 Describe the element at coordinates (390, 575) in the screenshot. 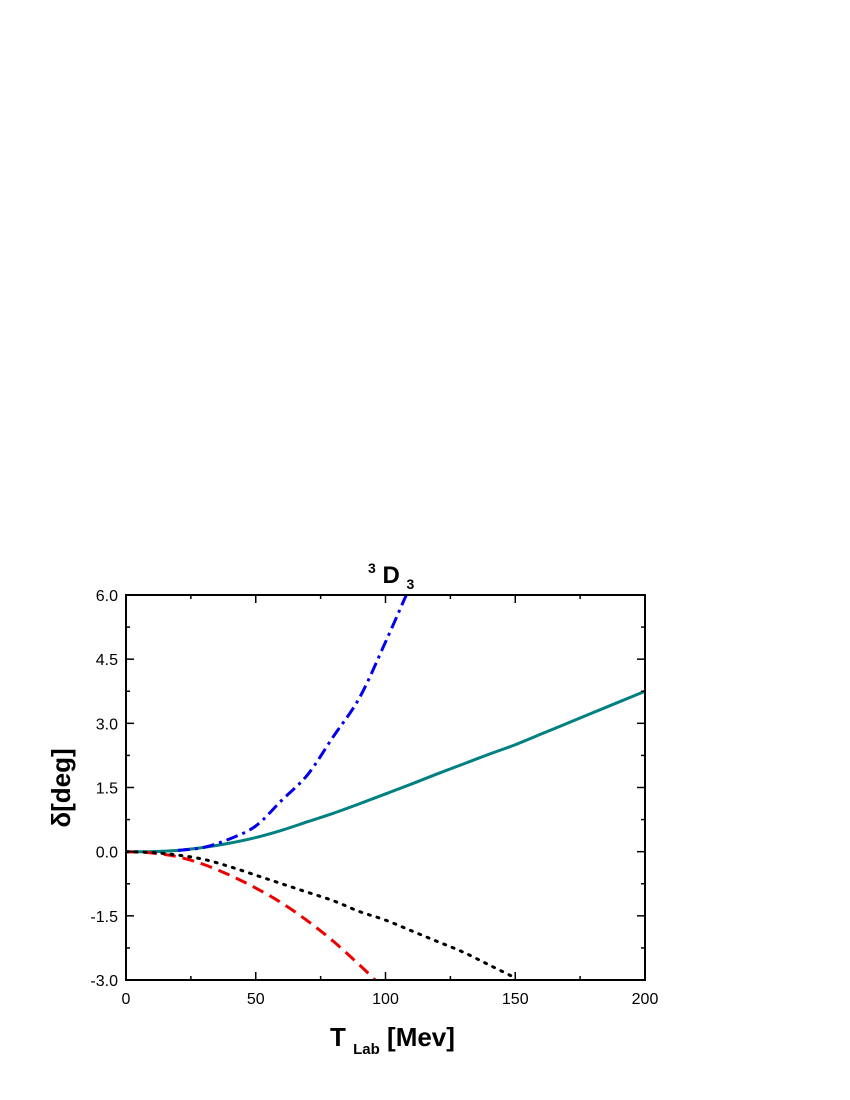

I see `chart-title-main: D` at that location.